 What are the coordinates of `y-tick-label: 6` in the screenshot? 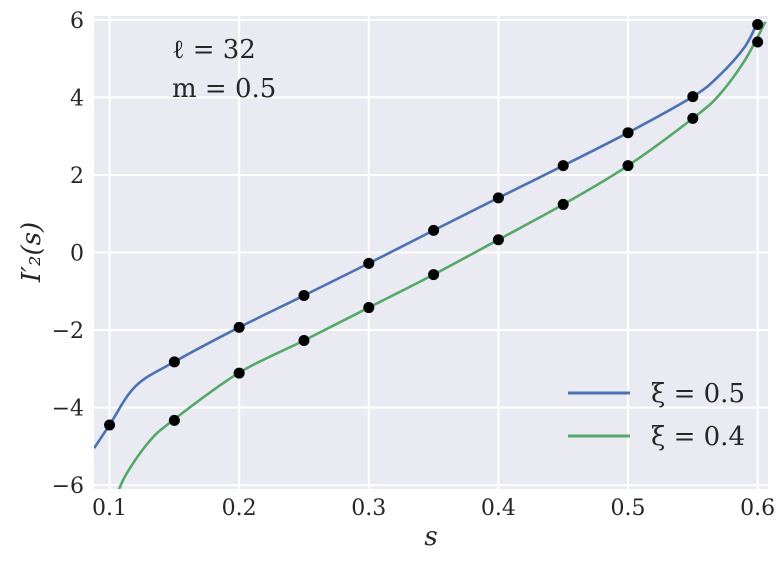 It's located at (77, 21).